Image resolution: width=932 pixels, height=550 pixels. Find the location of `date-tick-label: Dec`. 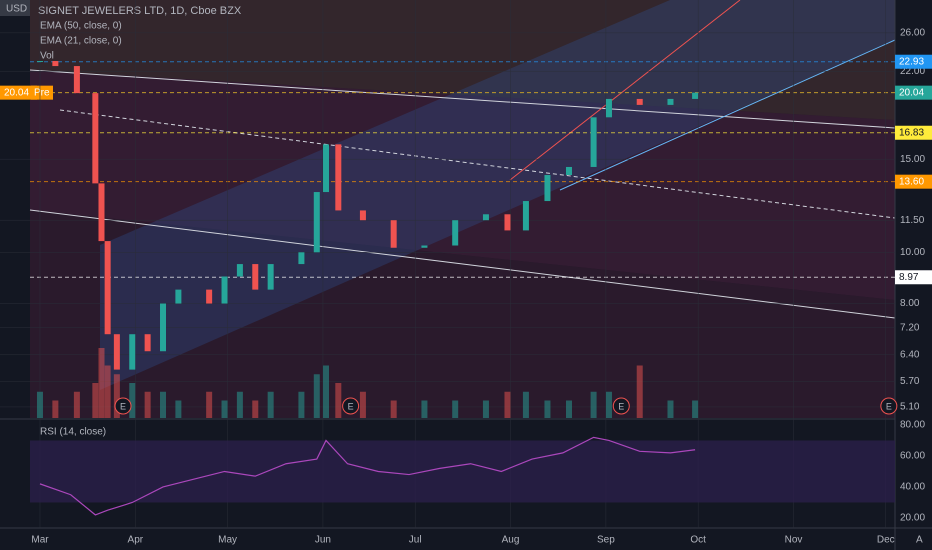

date-tick-label: Dec is located at coordinates (886, 540).